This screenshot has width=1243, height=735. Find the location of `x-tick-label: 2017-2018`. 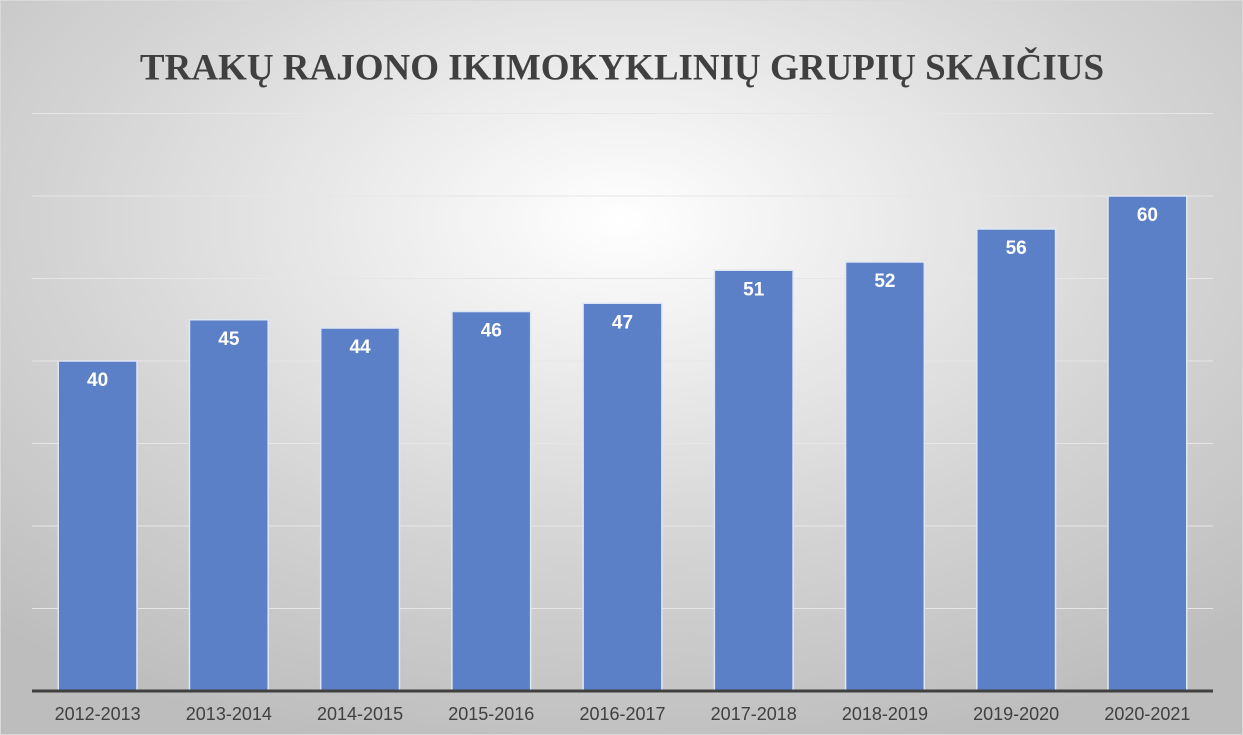

x-tick-label: 2017-2018 is located at coordinates (754, 714).